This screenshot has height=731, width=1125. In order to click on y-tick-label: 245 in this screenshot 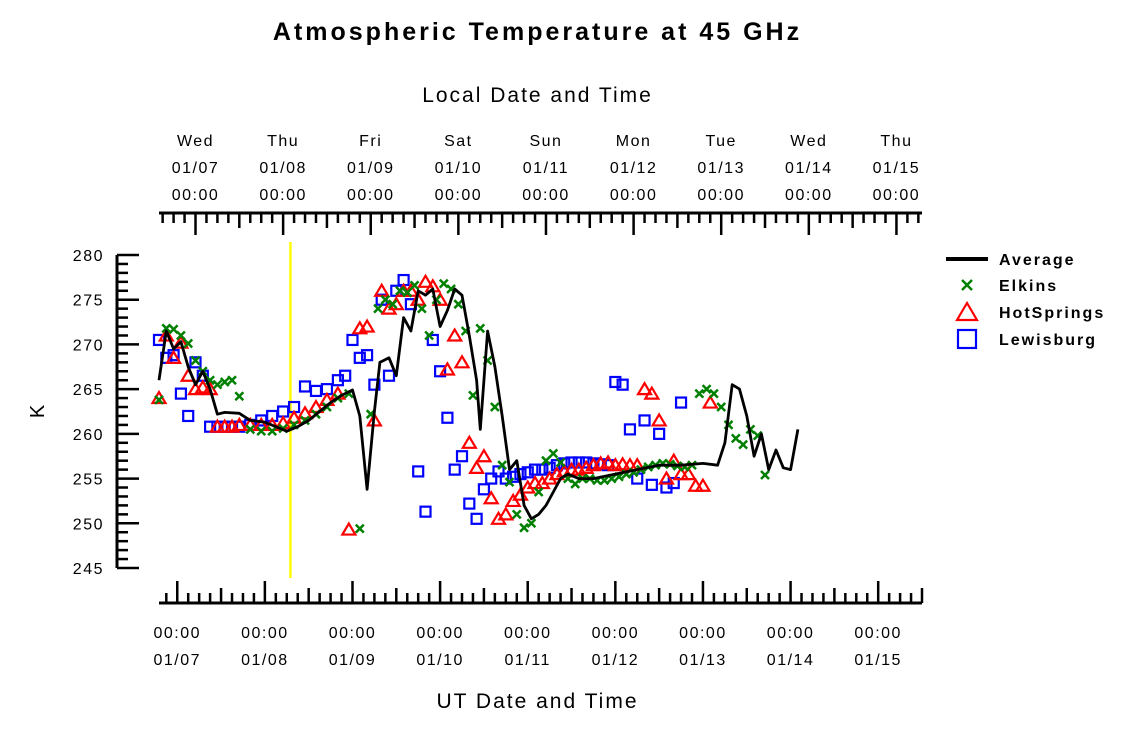, I will do `click(88, 569)`.